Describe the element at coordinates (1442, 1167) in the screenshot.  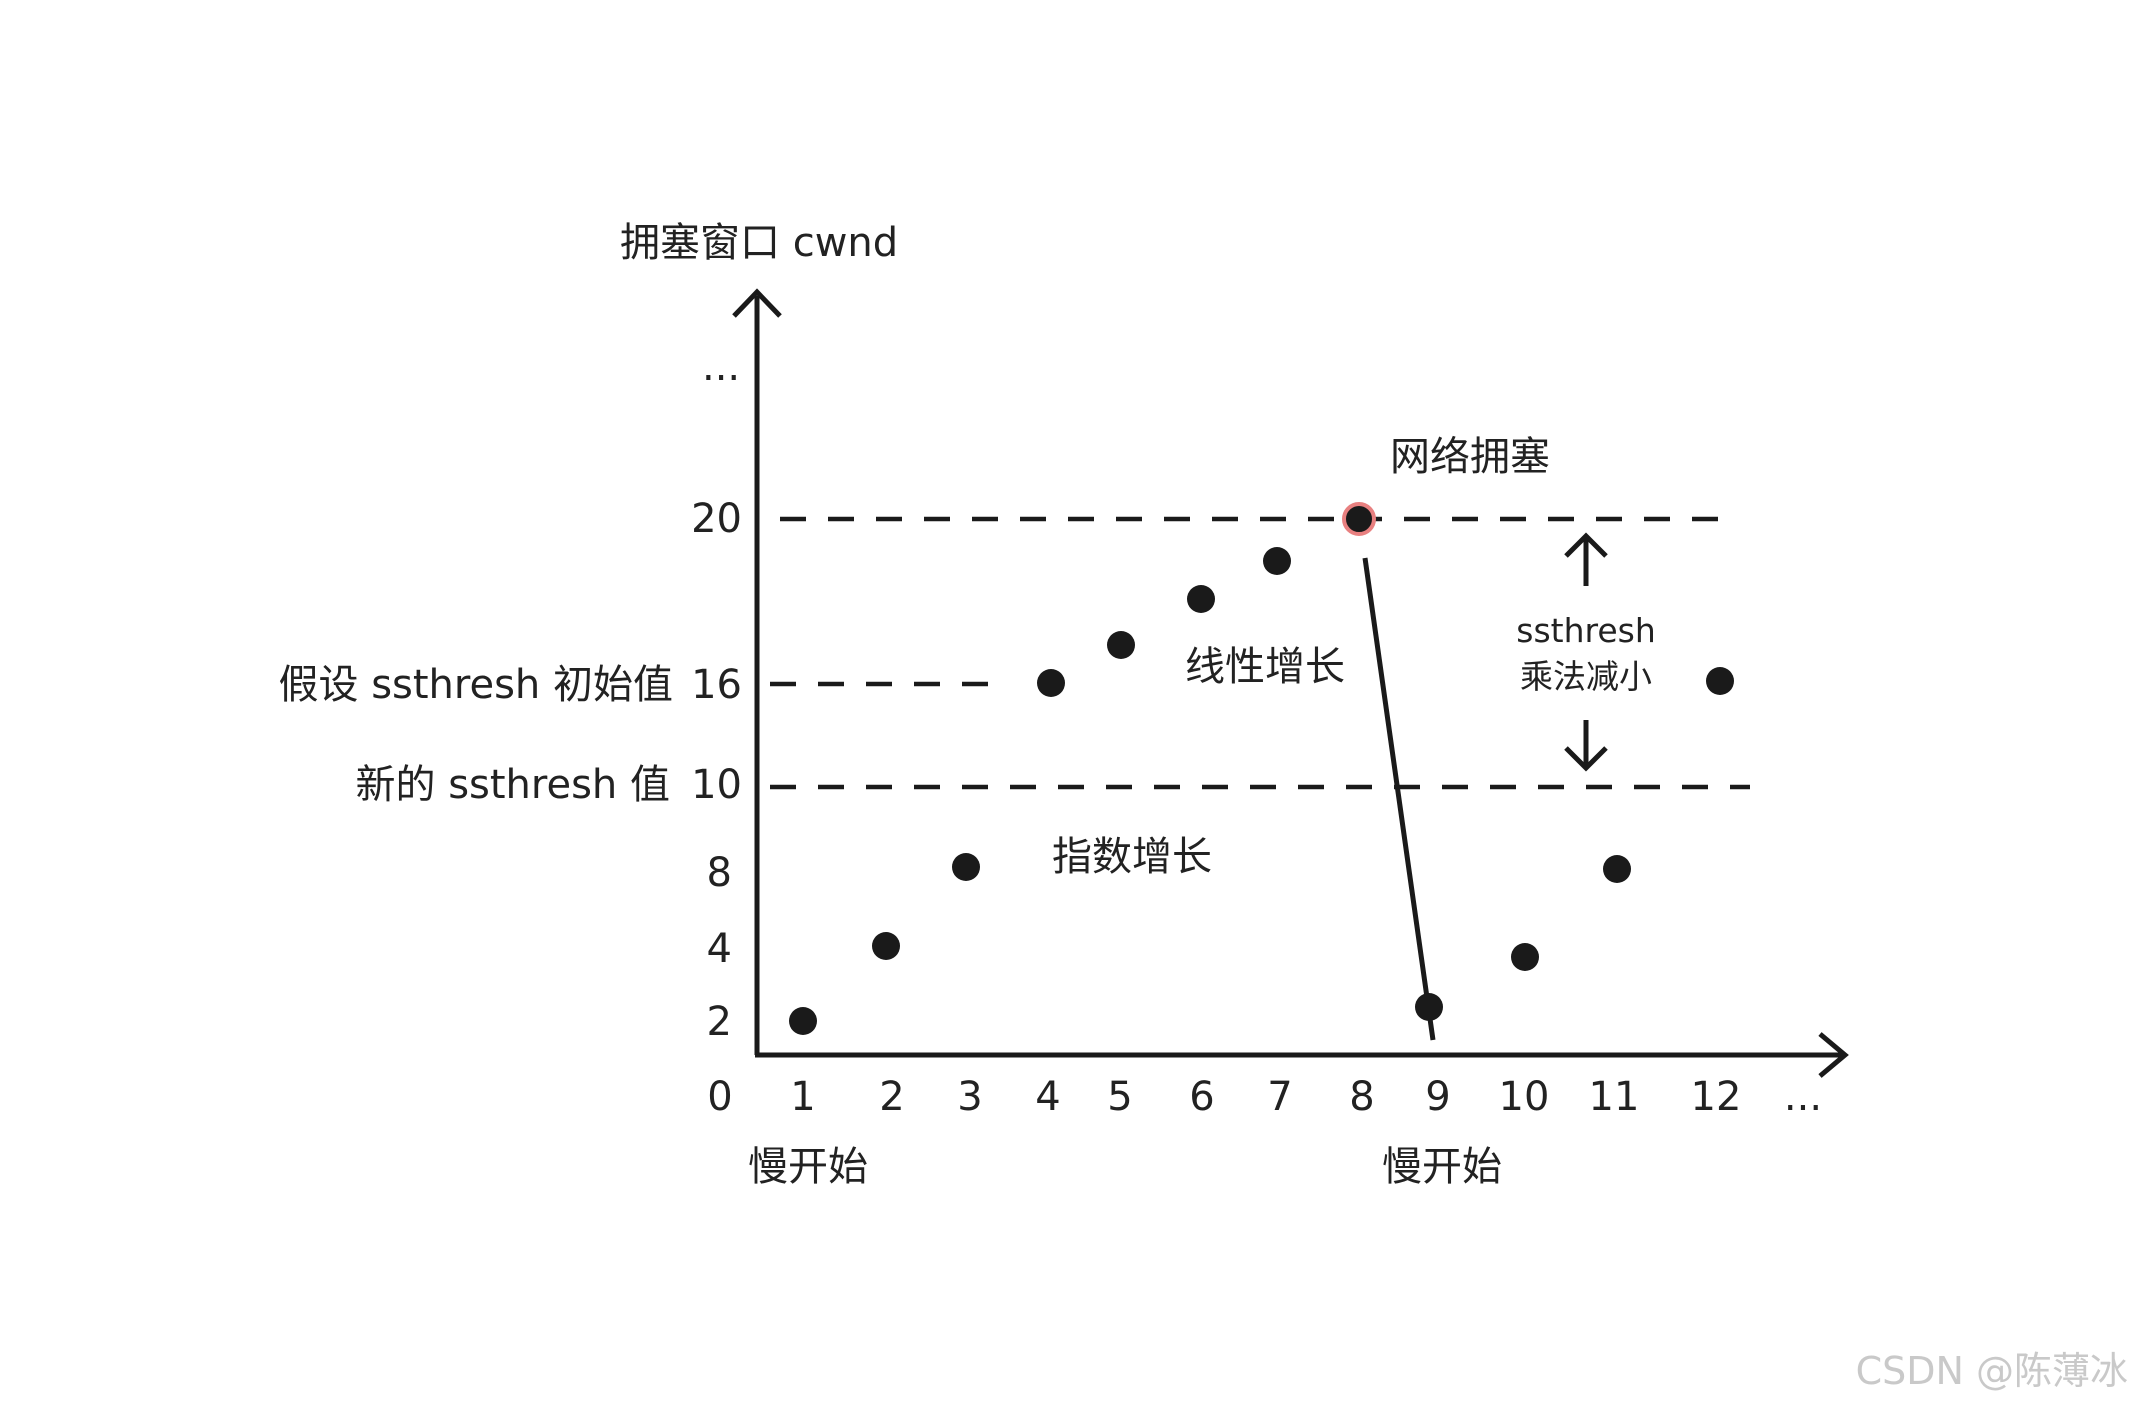
I see `slow-start-label-2: 慢开始` at that location.